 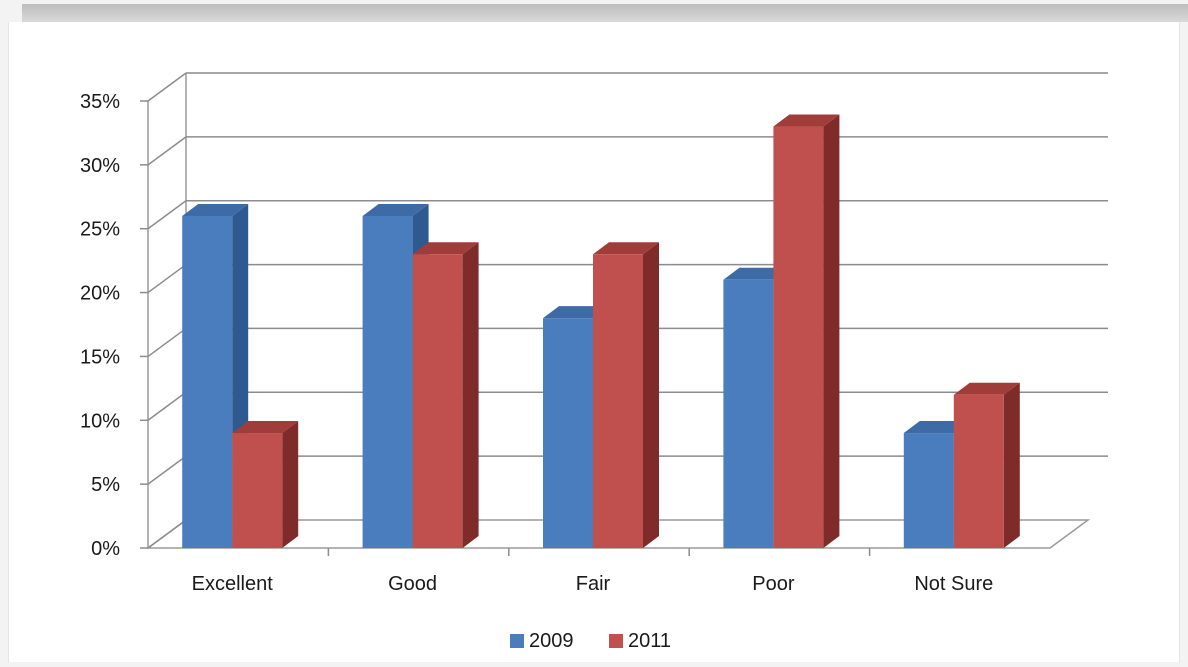 I want to click on legend-label: 2011, so click(x=649, y=641).